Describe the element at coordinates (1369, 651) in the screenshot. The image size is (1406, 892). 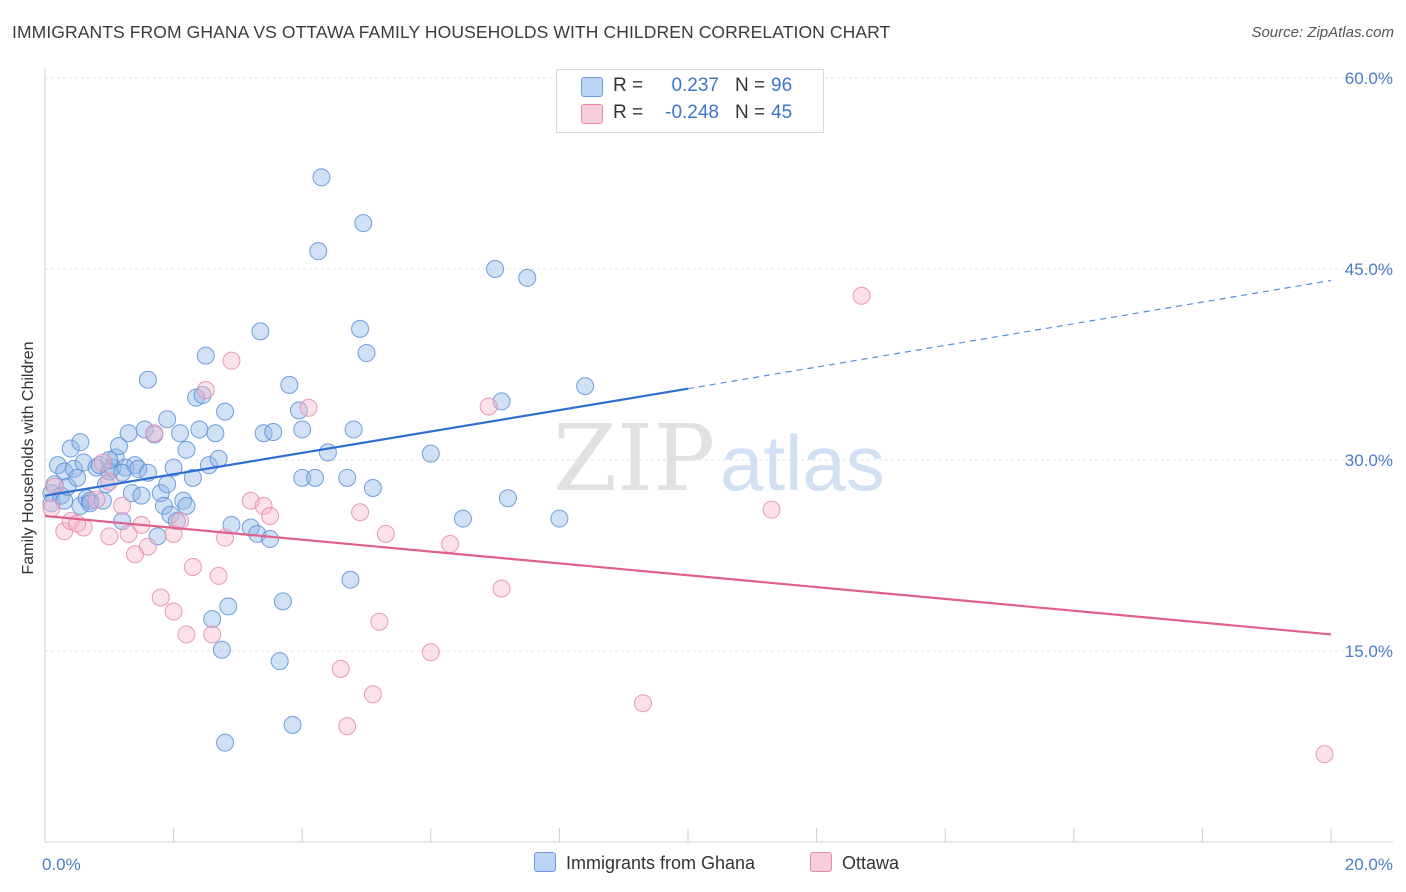
I see `y-tick-label: 15.0%` at that location.